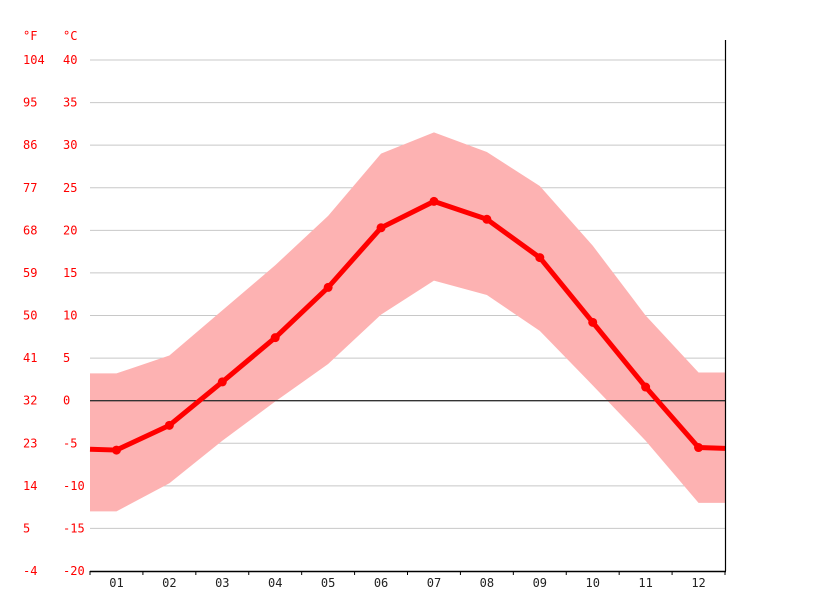 The image size is (815, 611). I want to click on fahrenheit-tick-label: 95, so click(30, 103).